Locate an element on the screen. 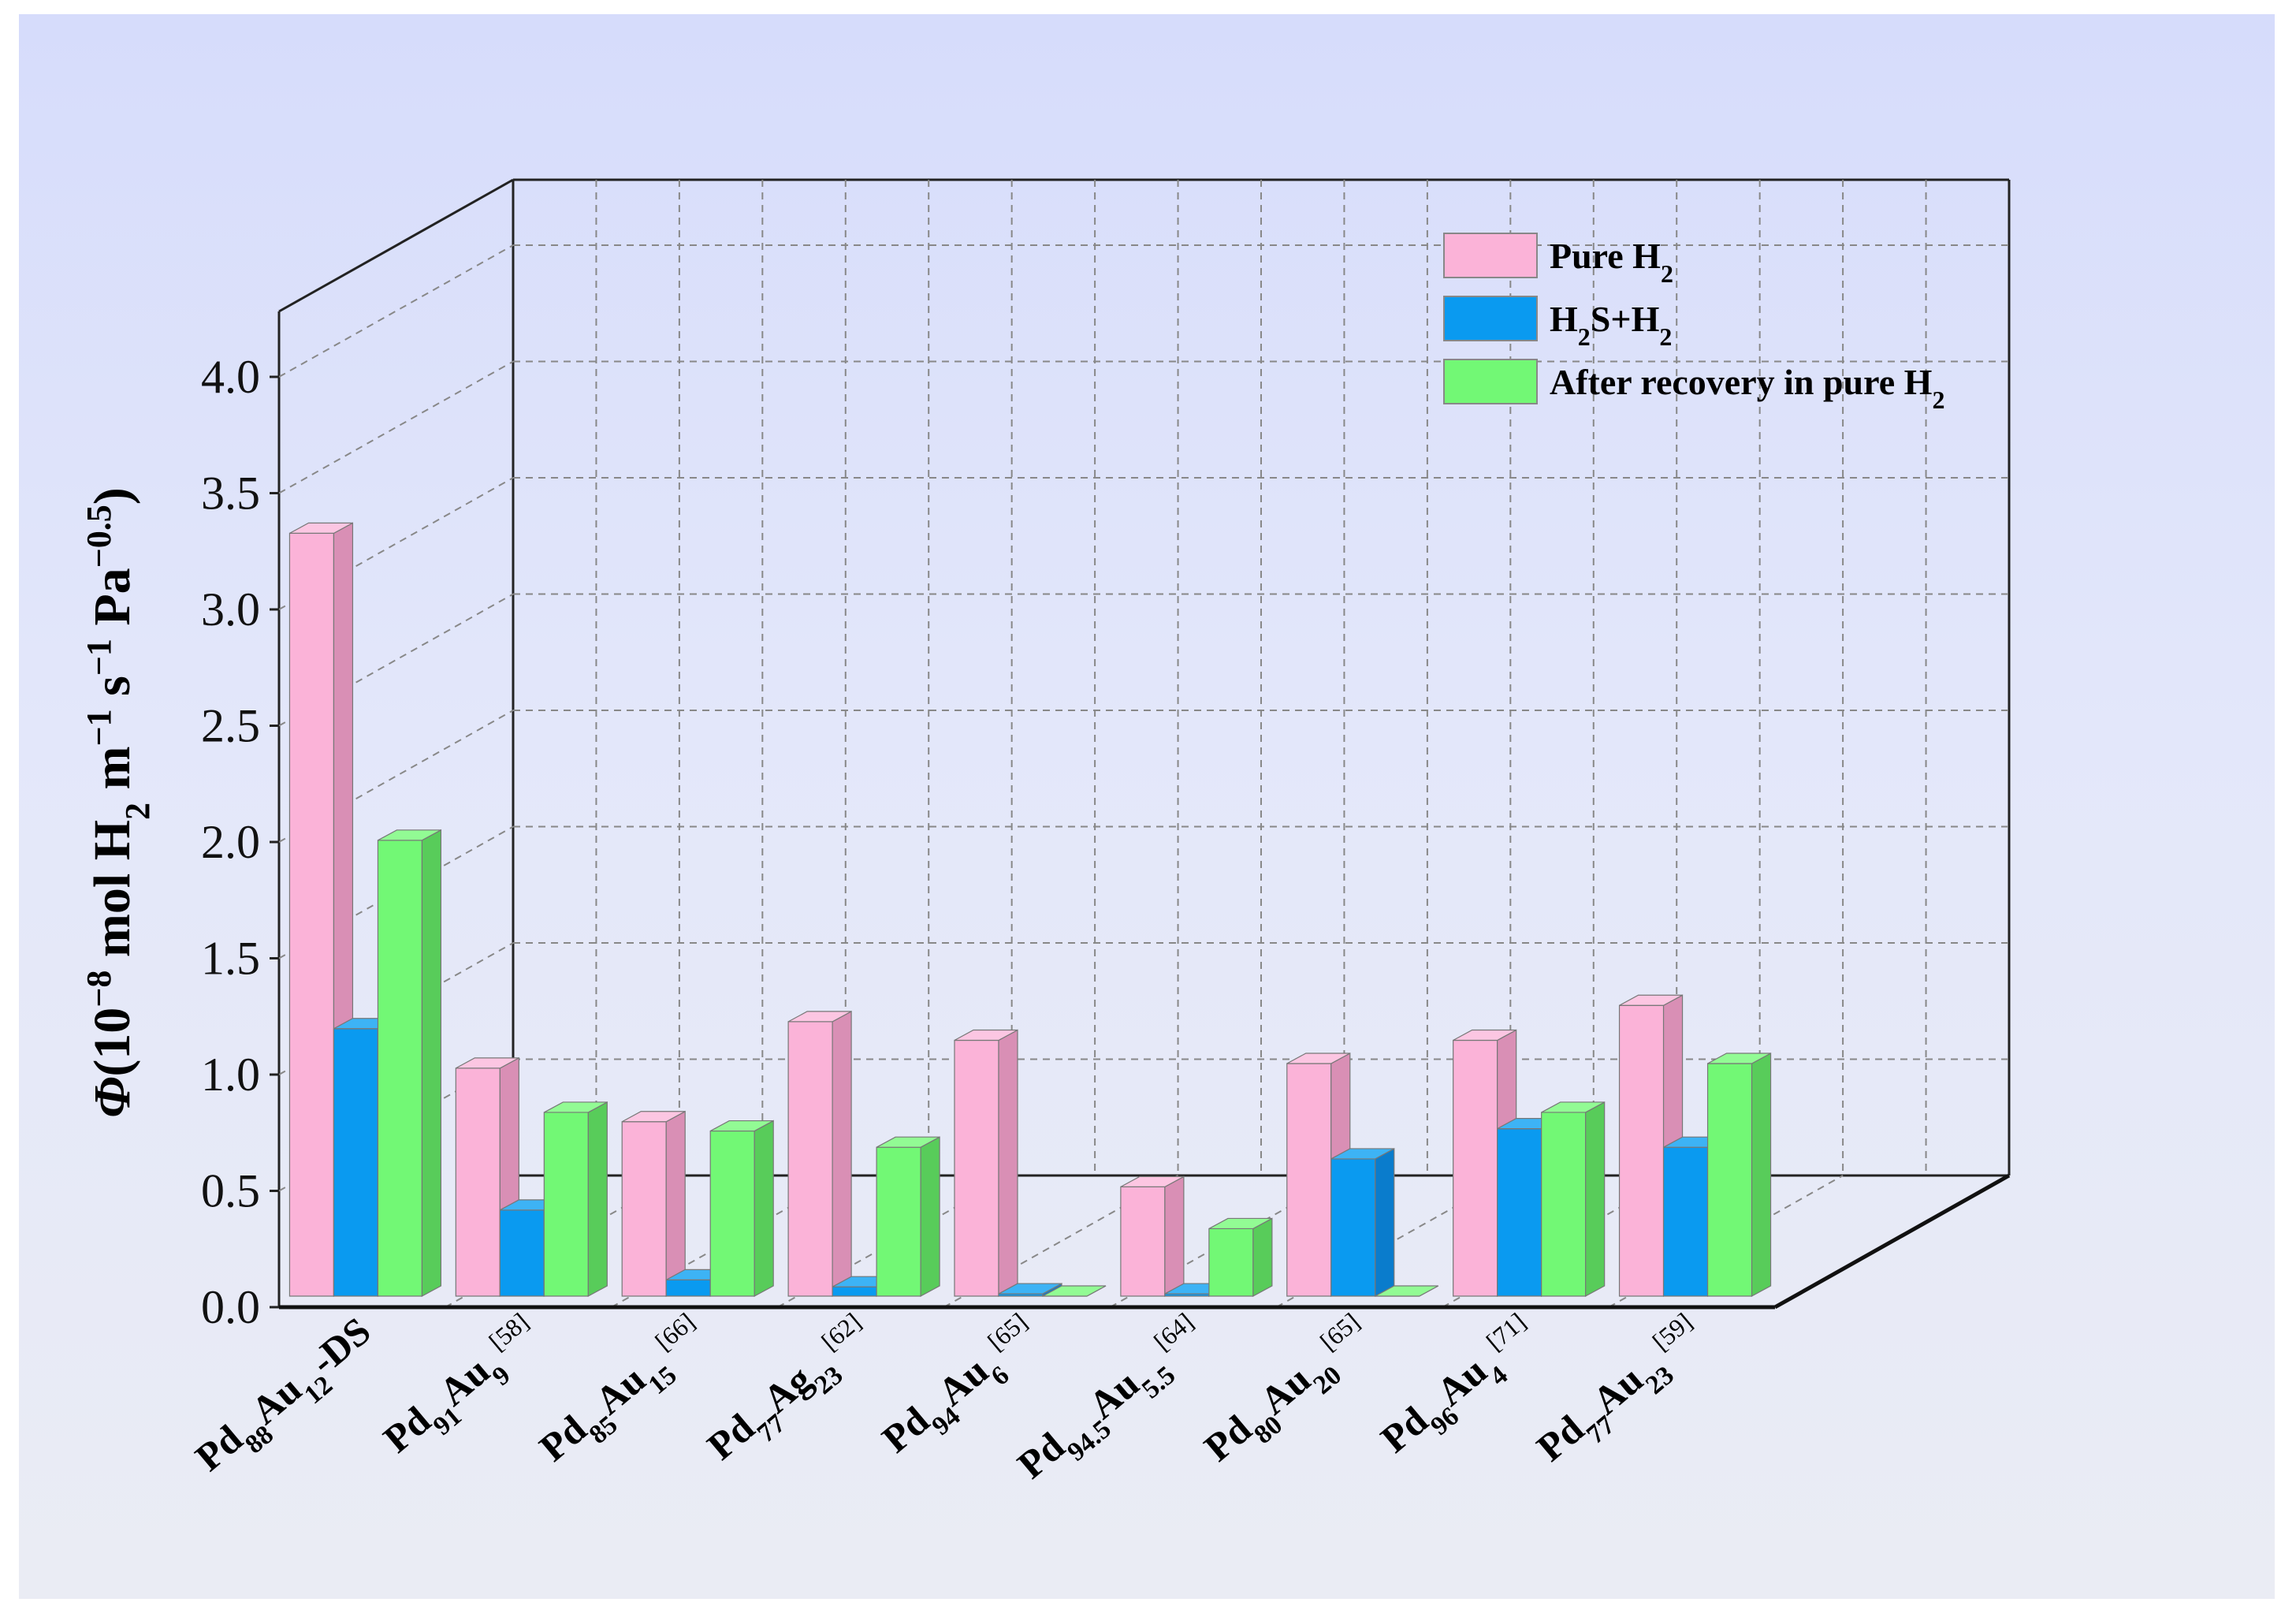  y-tick-label: 2.5 is located at coordinates (231, 726).